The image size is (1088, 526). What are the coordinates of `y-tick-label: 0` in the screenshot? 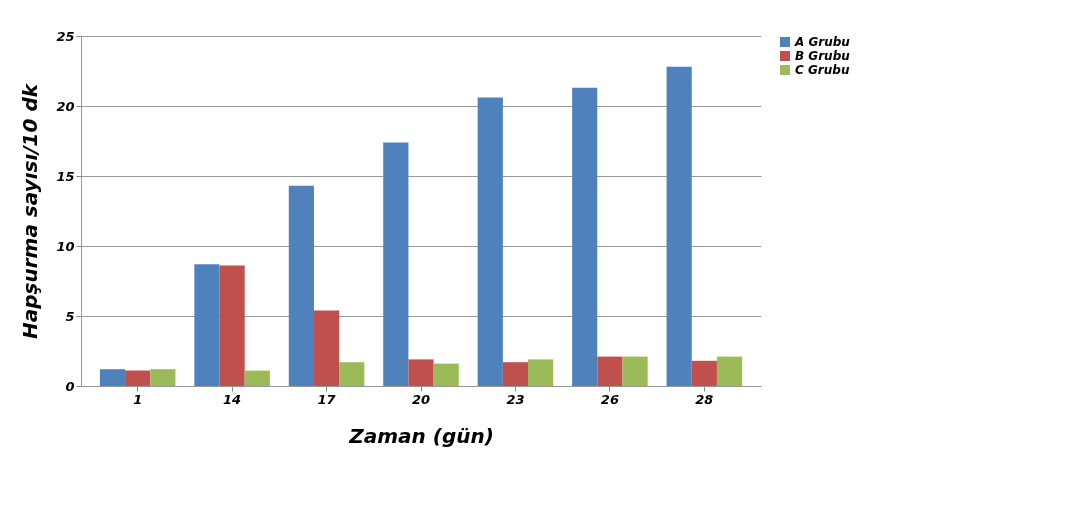 It's located at (70, 386).